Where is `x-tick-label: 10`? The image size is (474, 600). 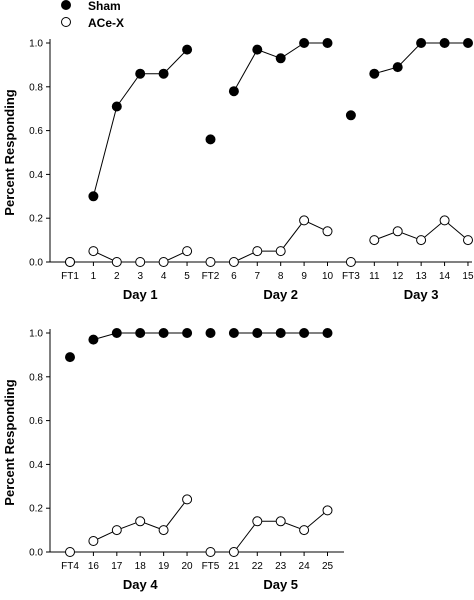 x-tick-label: 10 is located at coordinates (328, 276).